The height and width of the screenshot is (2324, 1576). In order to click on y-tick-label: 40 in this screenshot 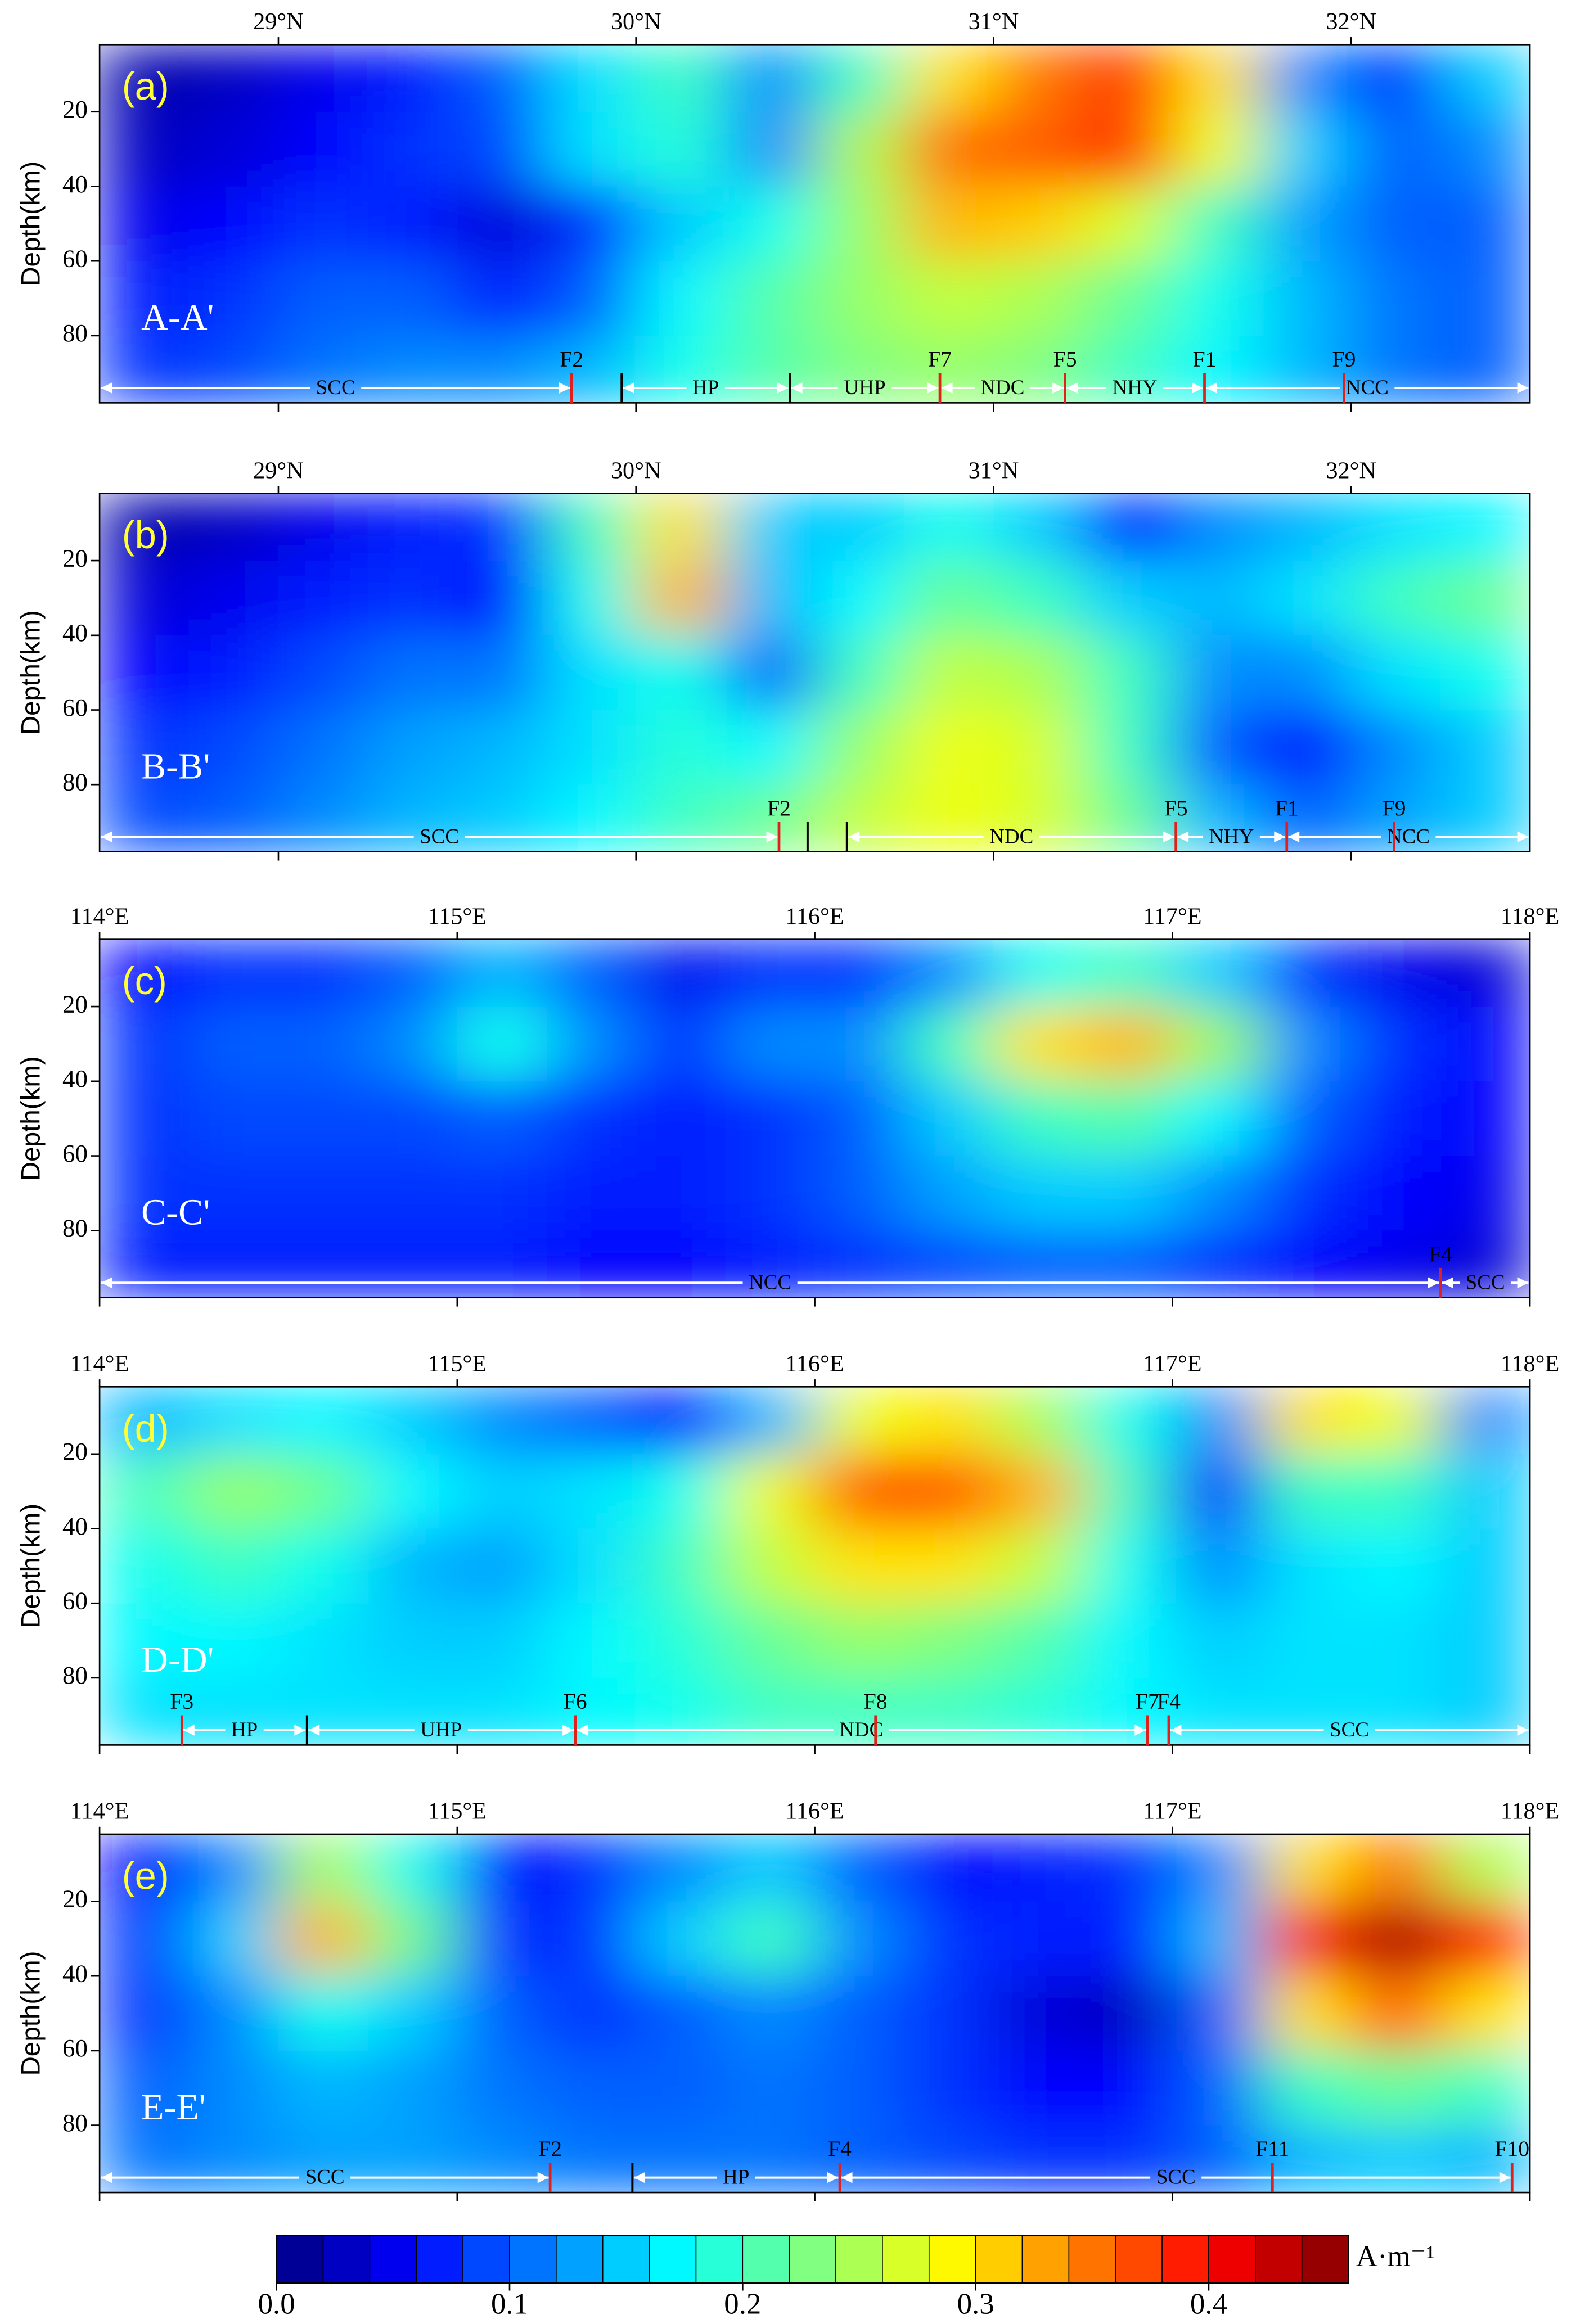, I will do `click(75, 1078)`.